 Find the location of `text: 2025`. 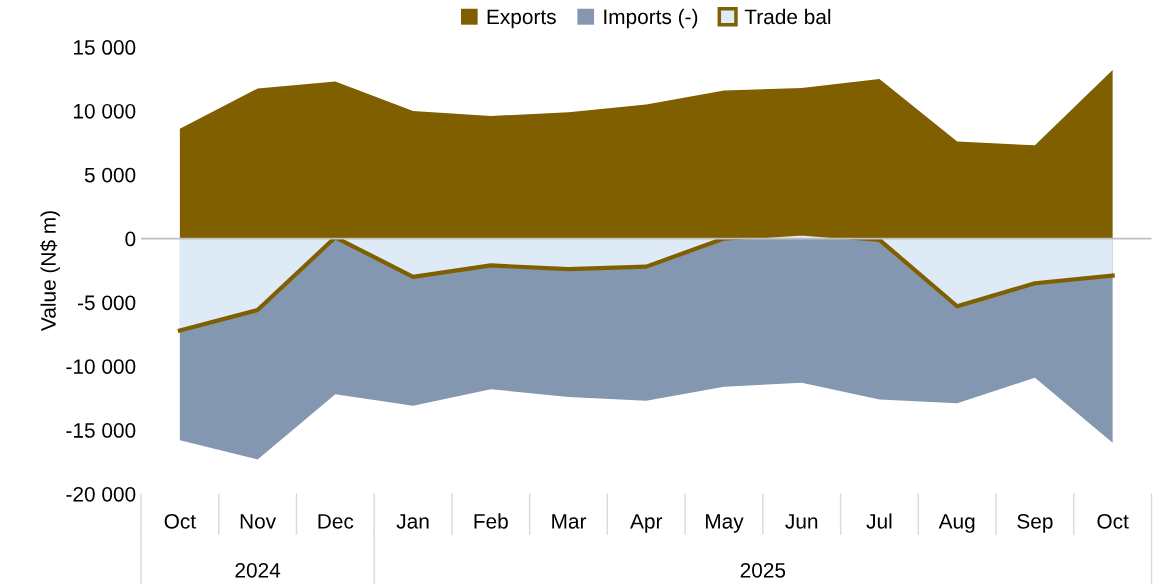

text: 2025 is located at coordinates (763, 570).